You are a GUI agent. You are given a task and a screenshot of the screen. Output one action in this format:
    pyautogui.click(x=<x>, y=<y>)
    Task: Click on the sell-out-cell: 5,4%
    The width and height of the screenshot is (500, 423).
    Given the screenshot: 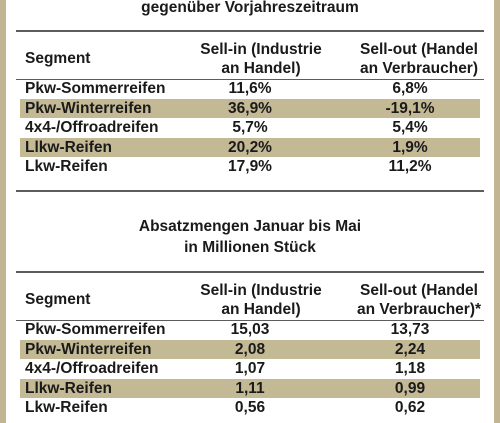 What is the action you would take?
    pyautogui.click(x=410, y=128)
    